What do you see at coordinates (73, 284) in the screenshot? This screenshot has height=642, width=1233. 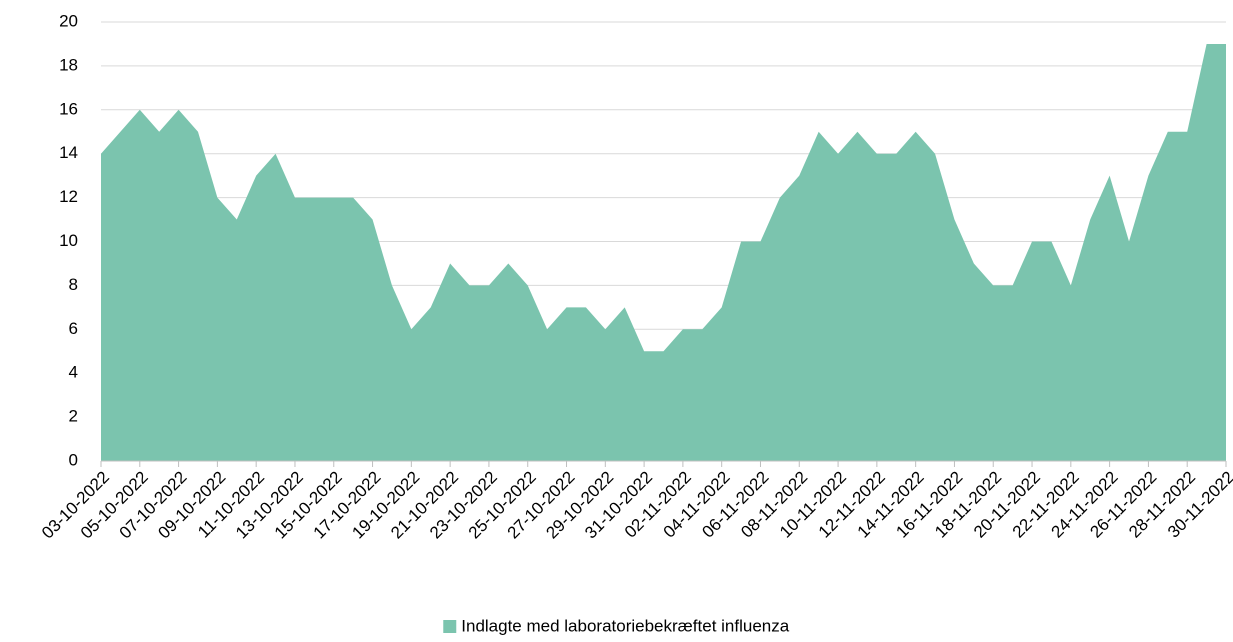 I see `y-tick-label: 8` at bounding box center [73, 284].